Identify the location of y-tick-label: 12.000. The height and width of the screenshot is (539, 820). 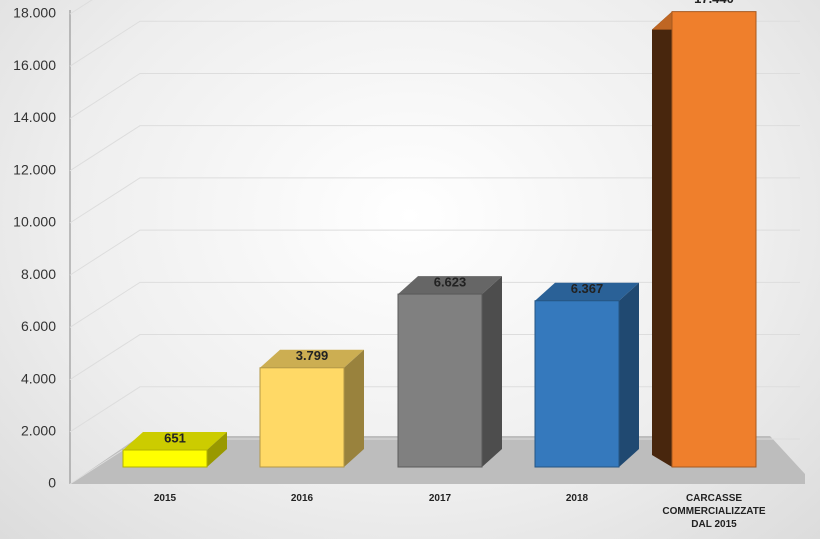
(34, 169).